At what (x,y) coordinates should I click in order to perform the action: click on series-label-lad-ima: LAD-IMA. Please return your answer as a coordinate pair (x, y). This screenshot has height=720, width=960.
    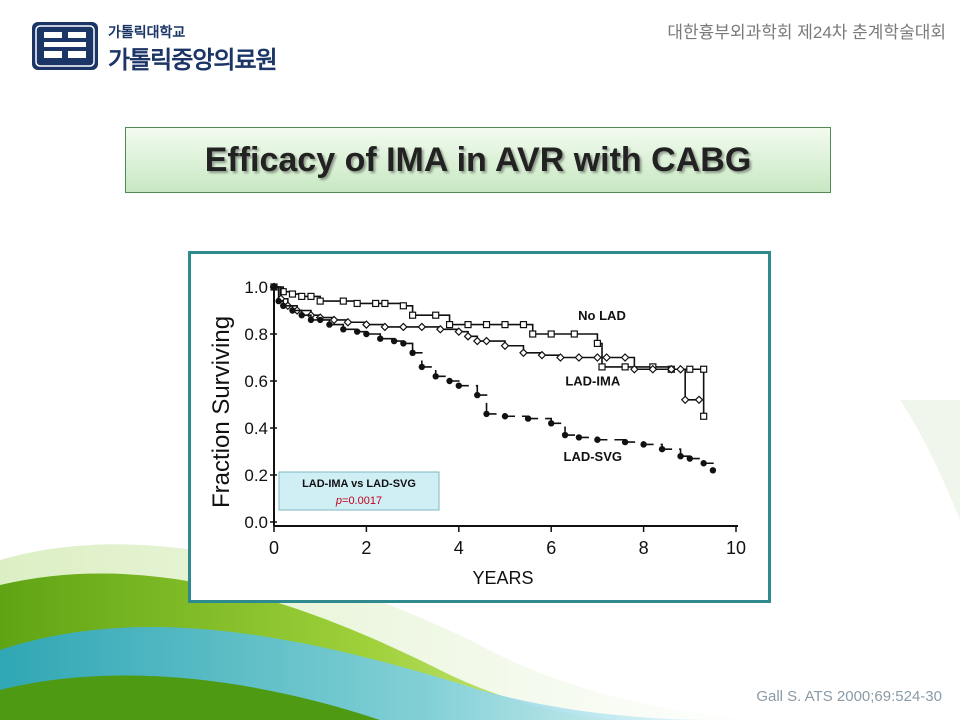
    Looking at the image, I should click on (592, 381).